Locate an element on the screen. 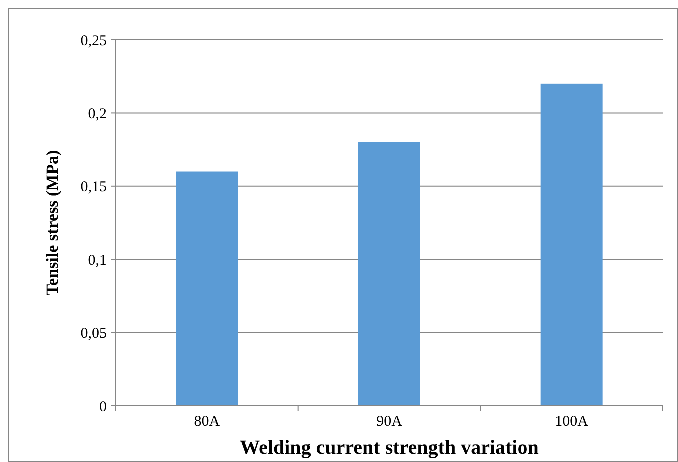 This screenshot has width=678, height=462. x-tick-label: 80A is located at coordinates (207, 422).